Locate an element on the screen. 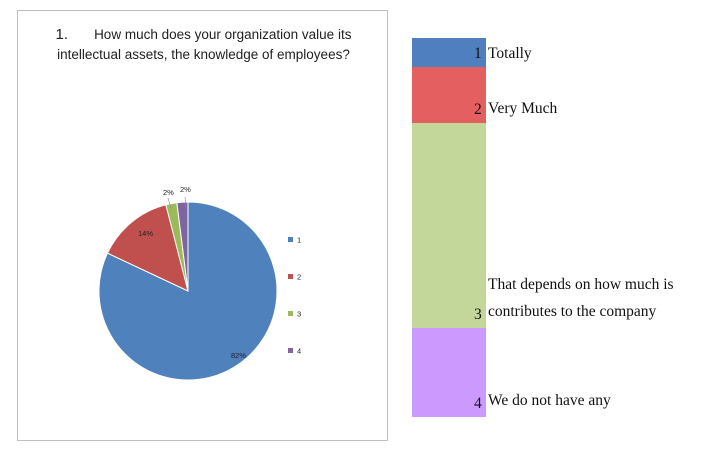 The image size is (706, 462). legend-label-1: 1 is located at coordinates (299, 240).